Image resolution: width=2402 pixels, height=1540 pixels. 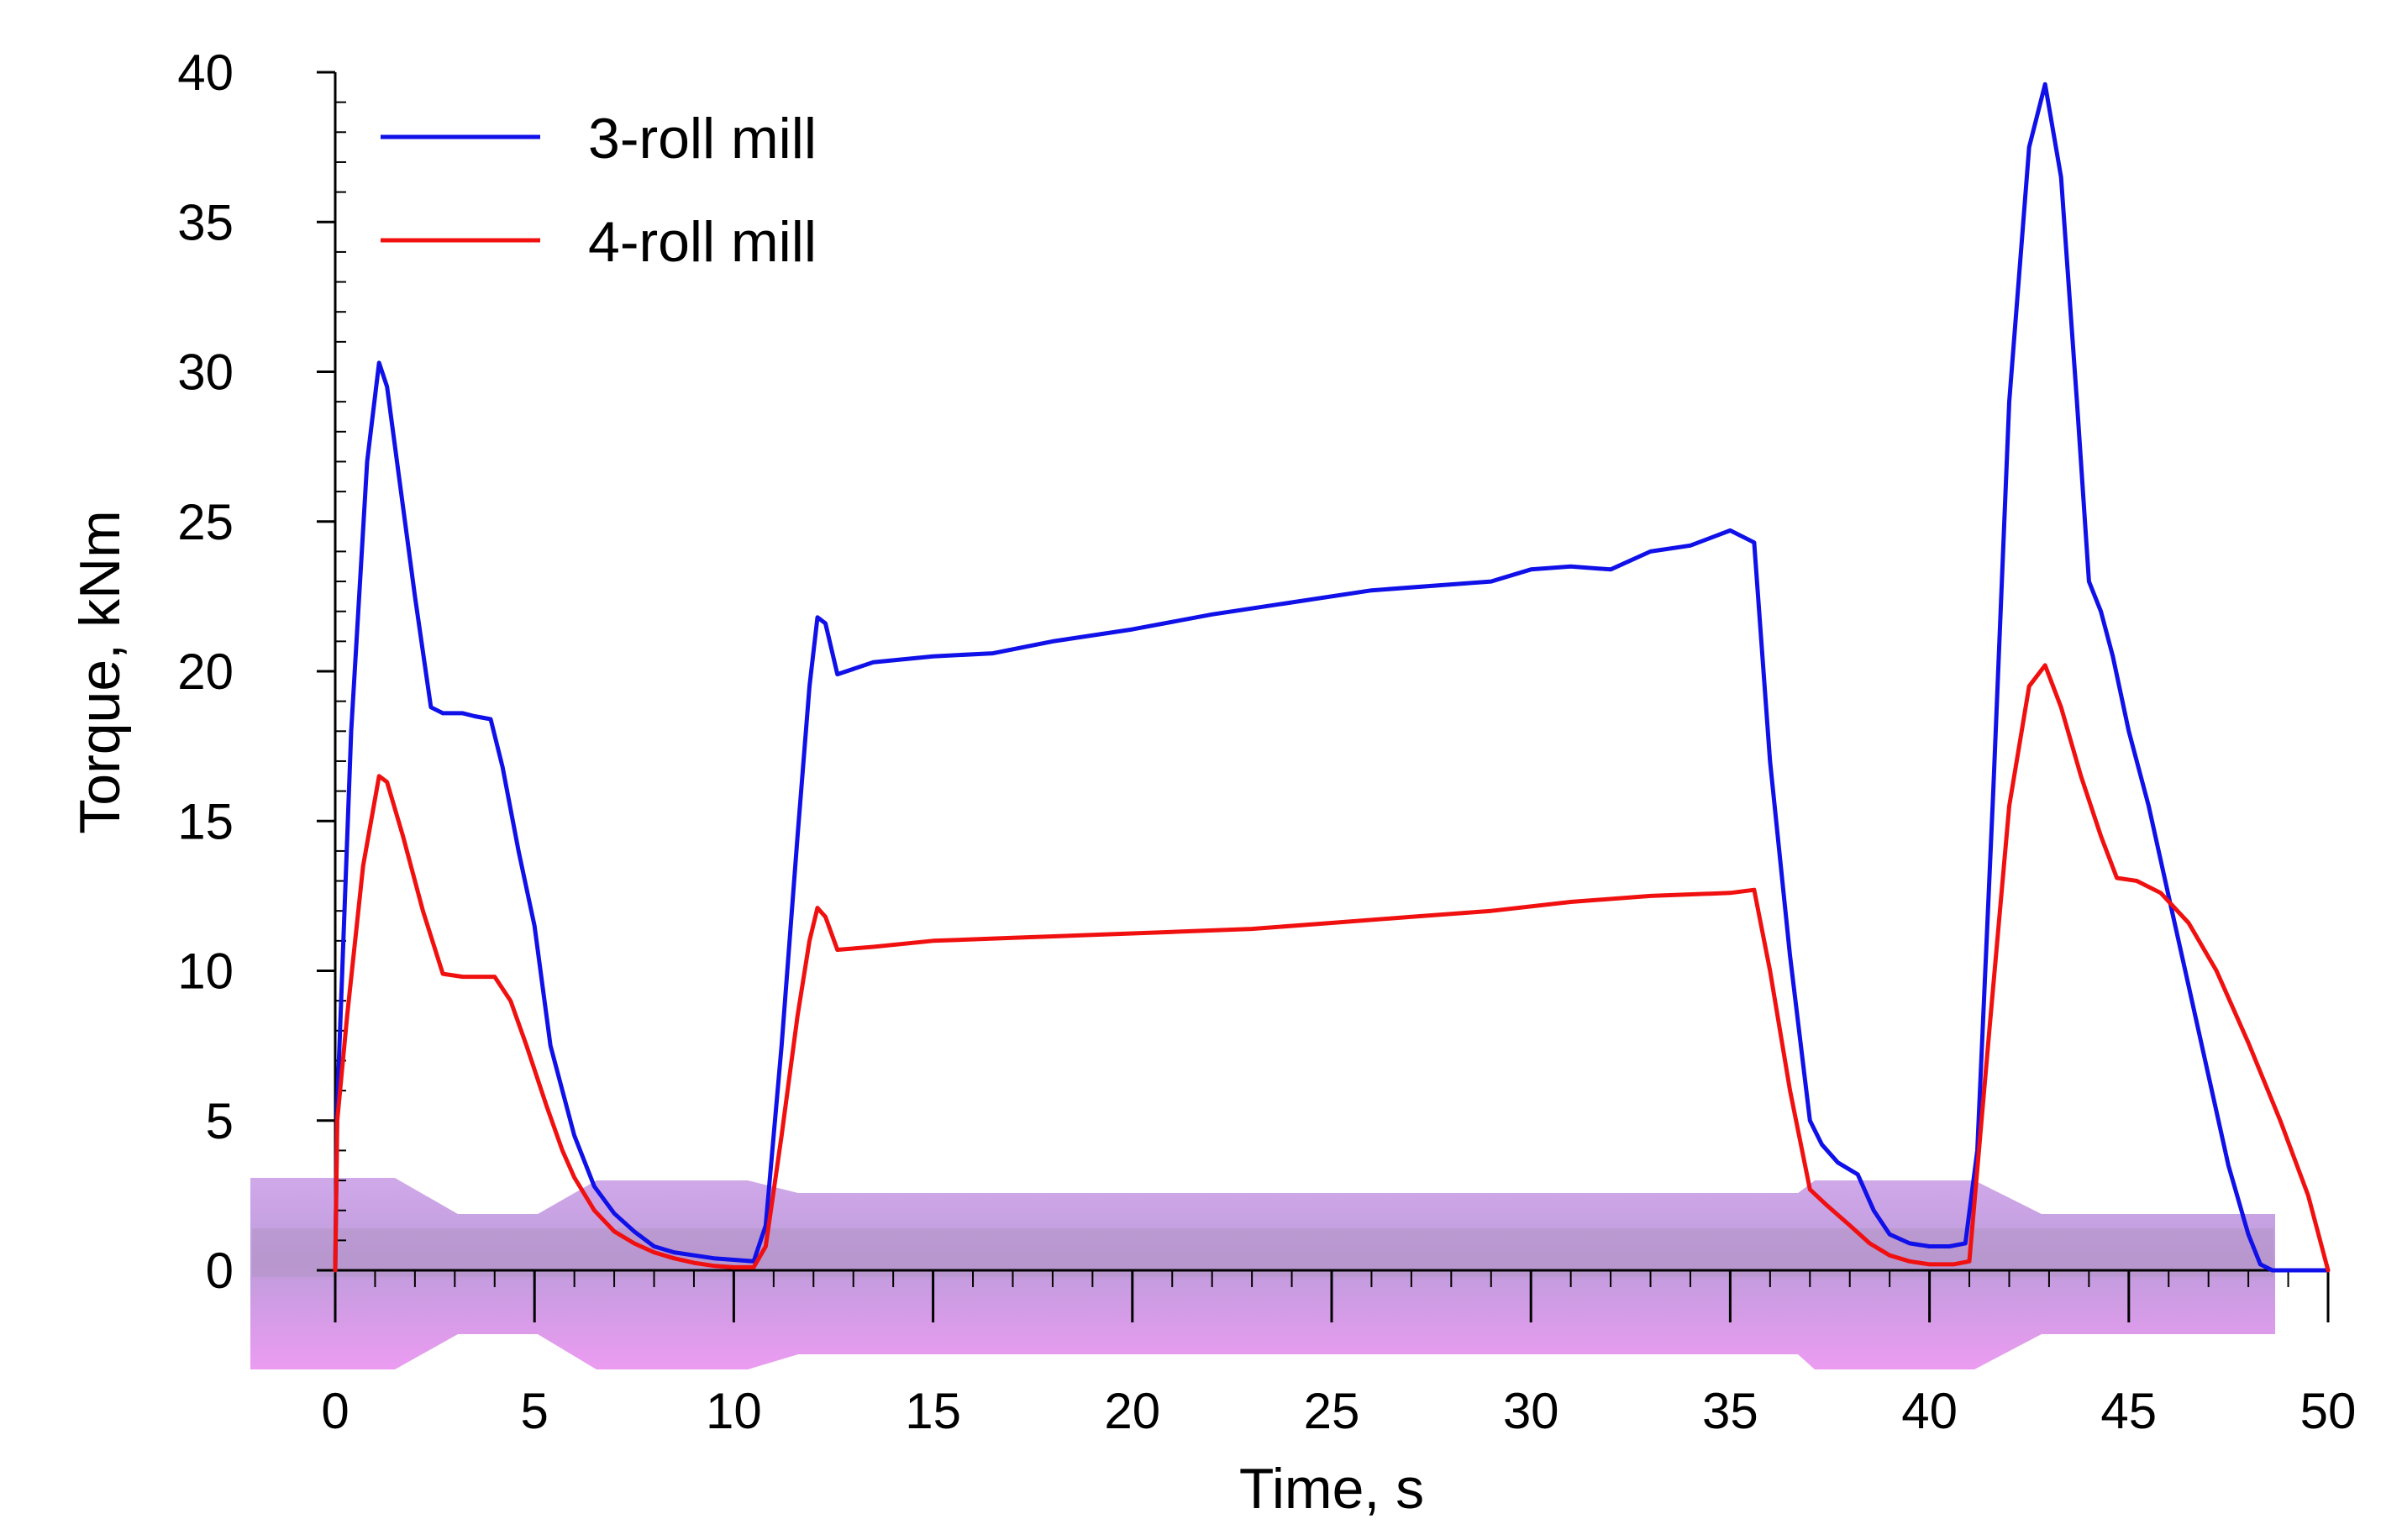 I want to click on band-shape, so click(x=1263, y=1274).